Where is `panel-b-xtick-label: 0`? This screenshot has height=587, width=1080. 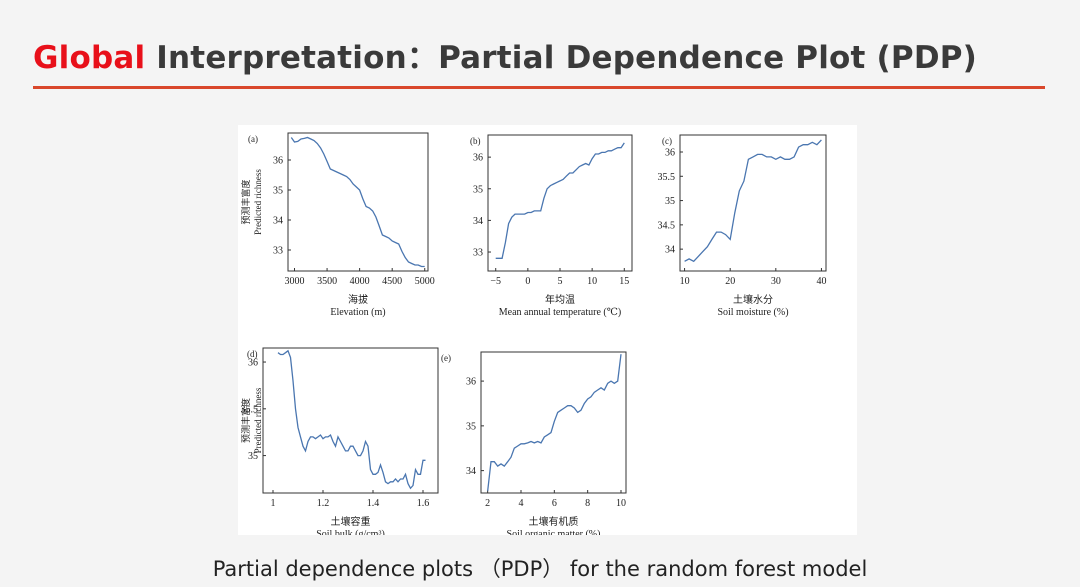 panel-b-xtick-label: 0 is located at coordinates (527, 281).